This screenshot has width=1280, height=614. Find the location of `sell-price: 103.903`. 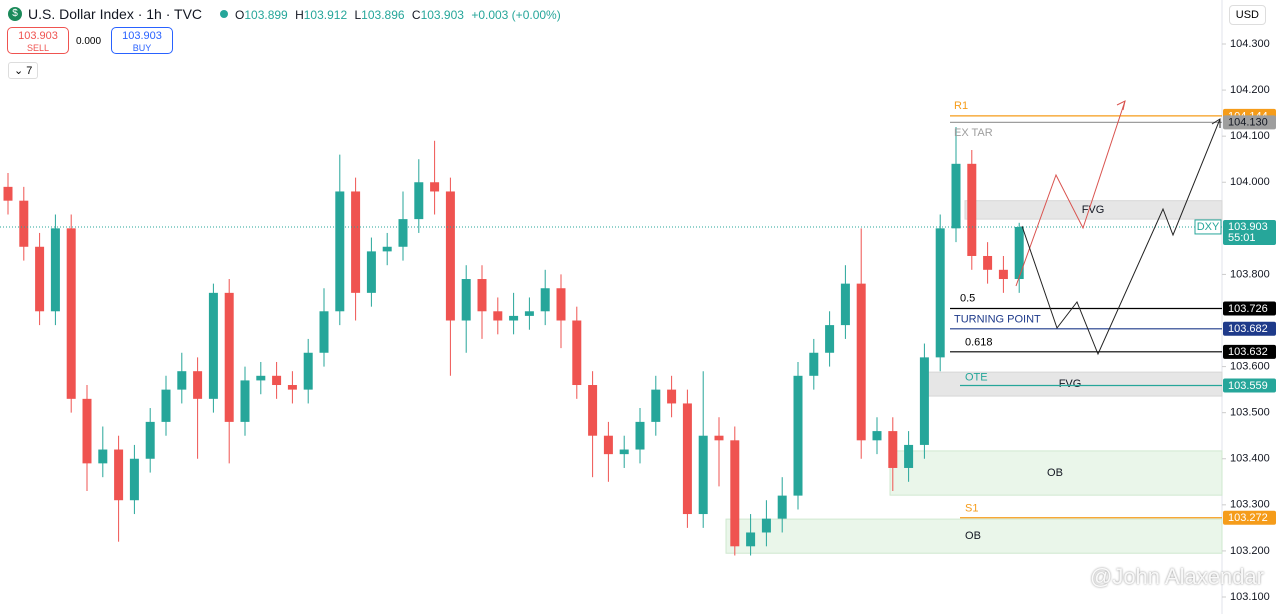

sell-price: 103.903 is located at coordinates (38, 36).